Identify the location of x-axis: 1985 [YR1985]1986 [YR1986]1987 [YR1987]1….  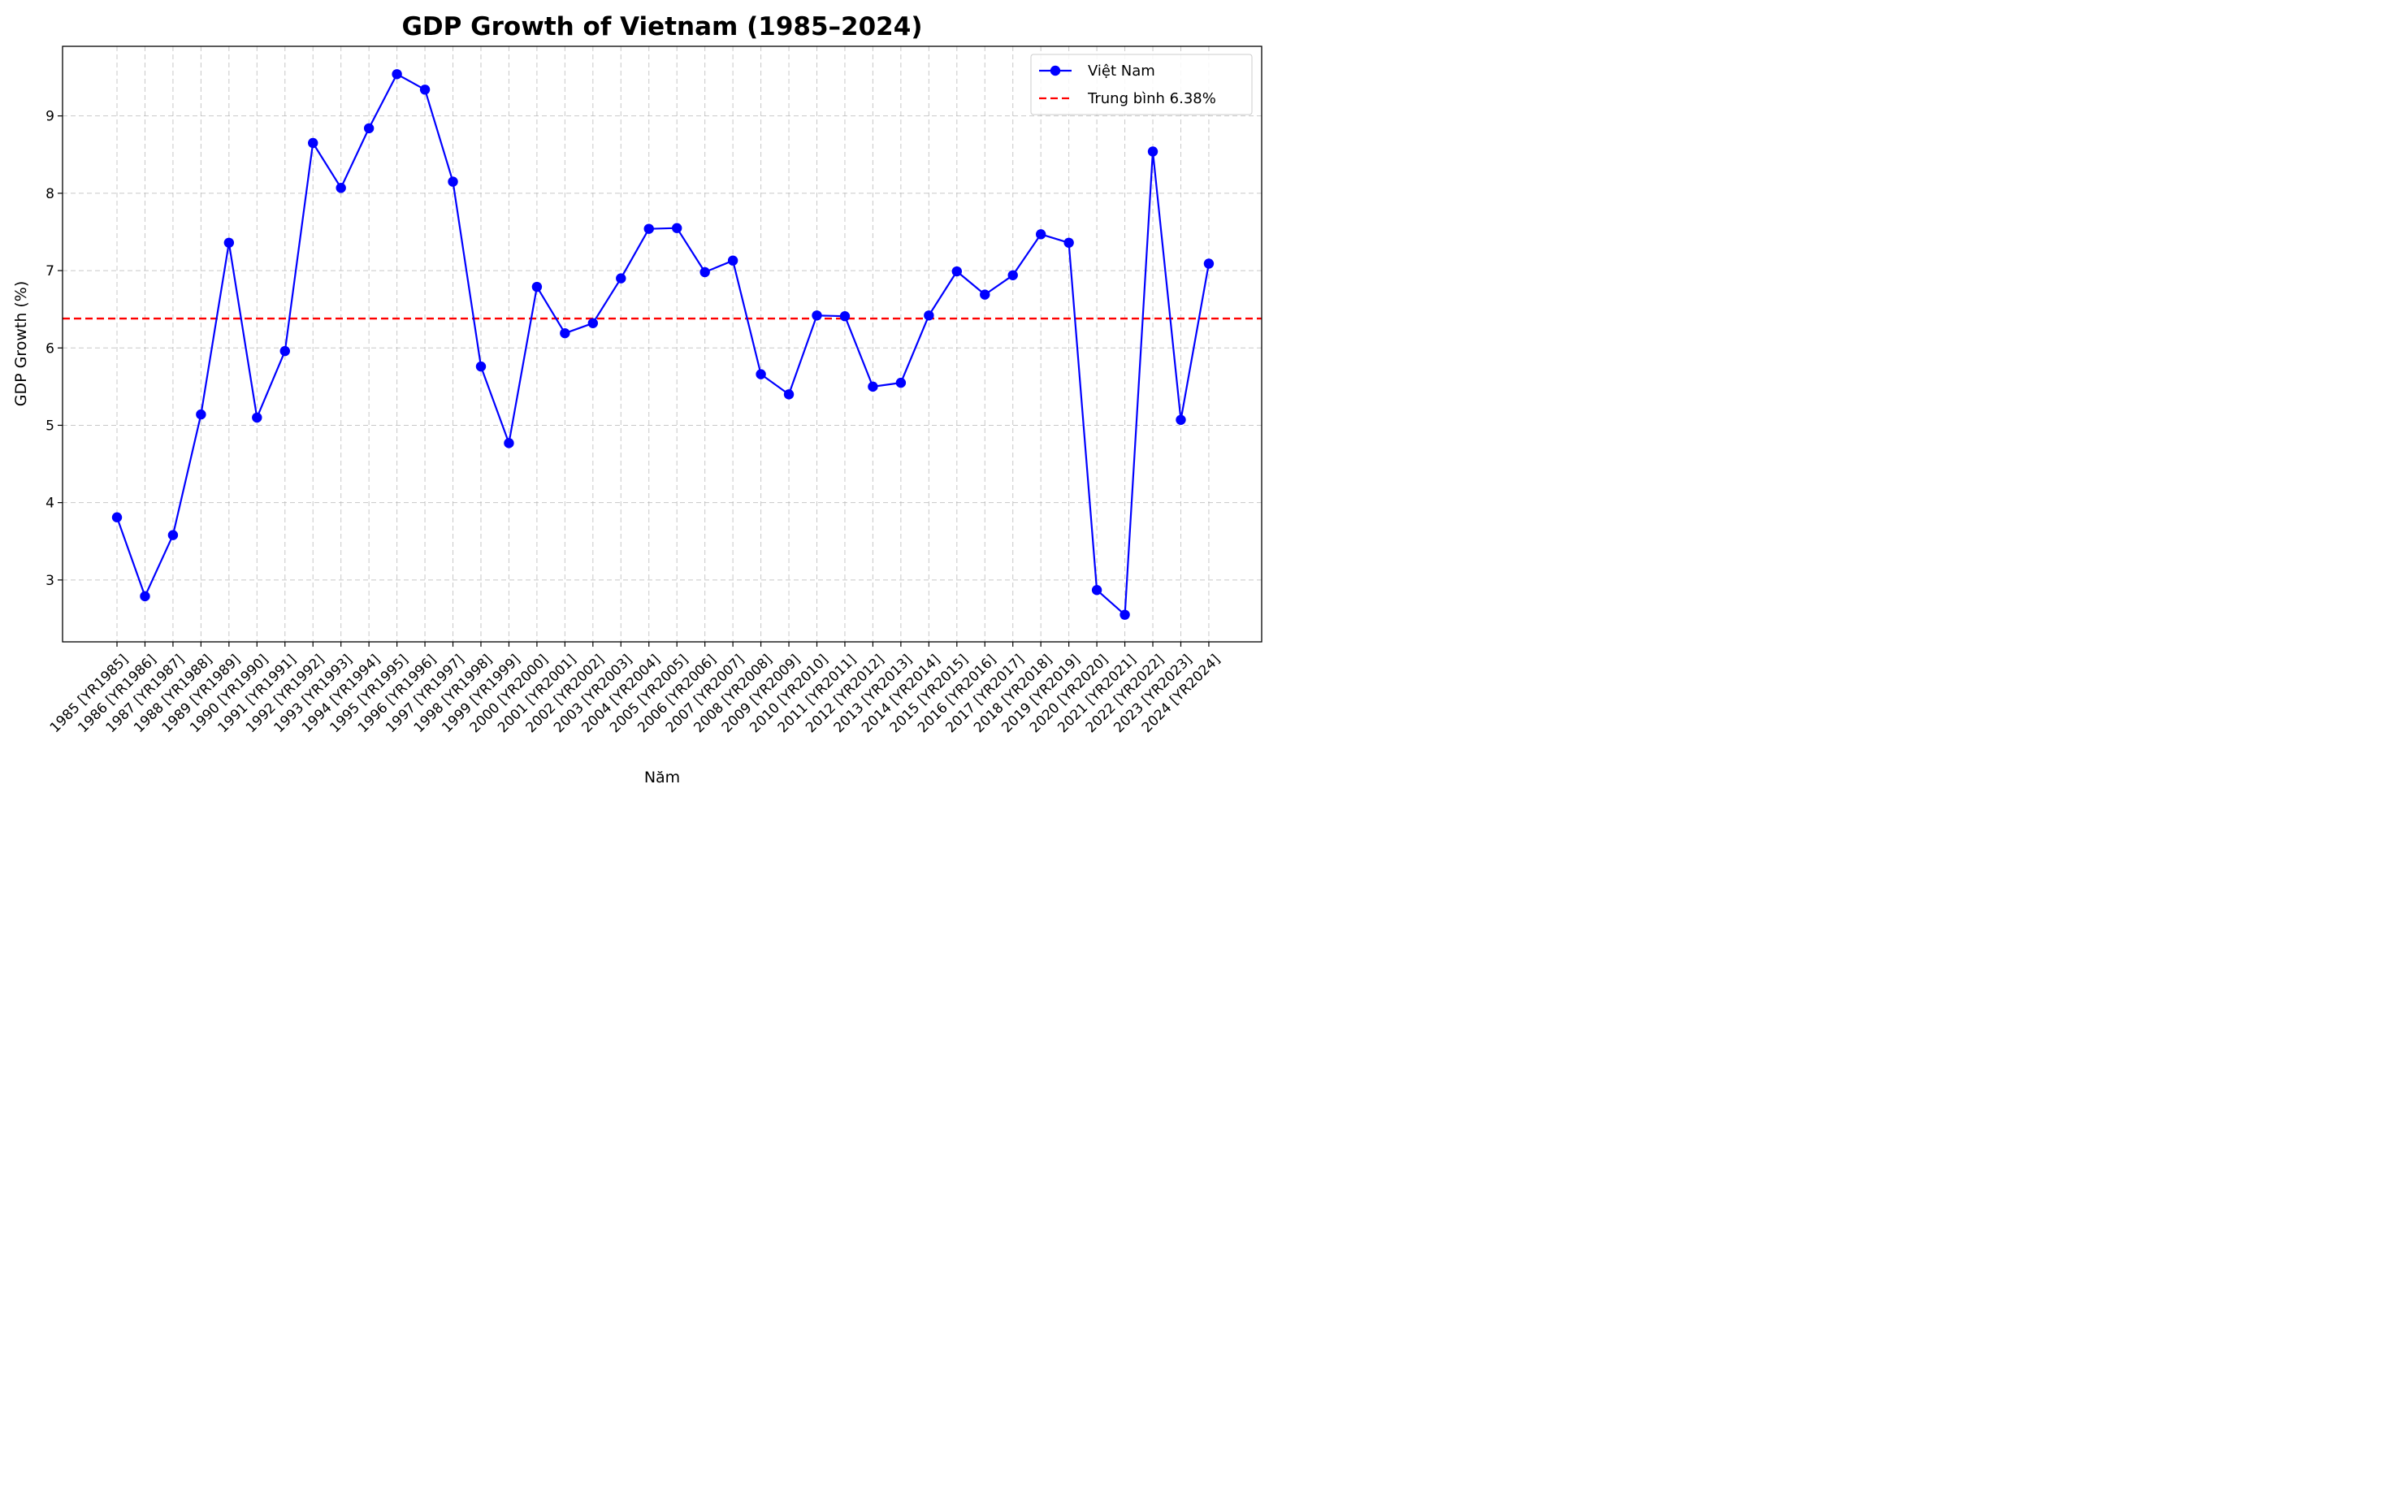
(635, 689).